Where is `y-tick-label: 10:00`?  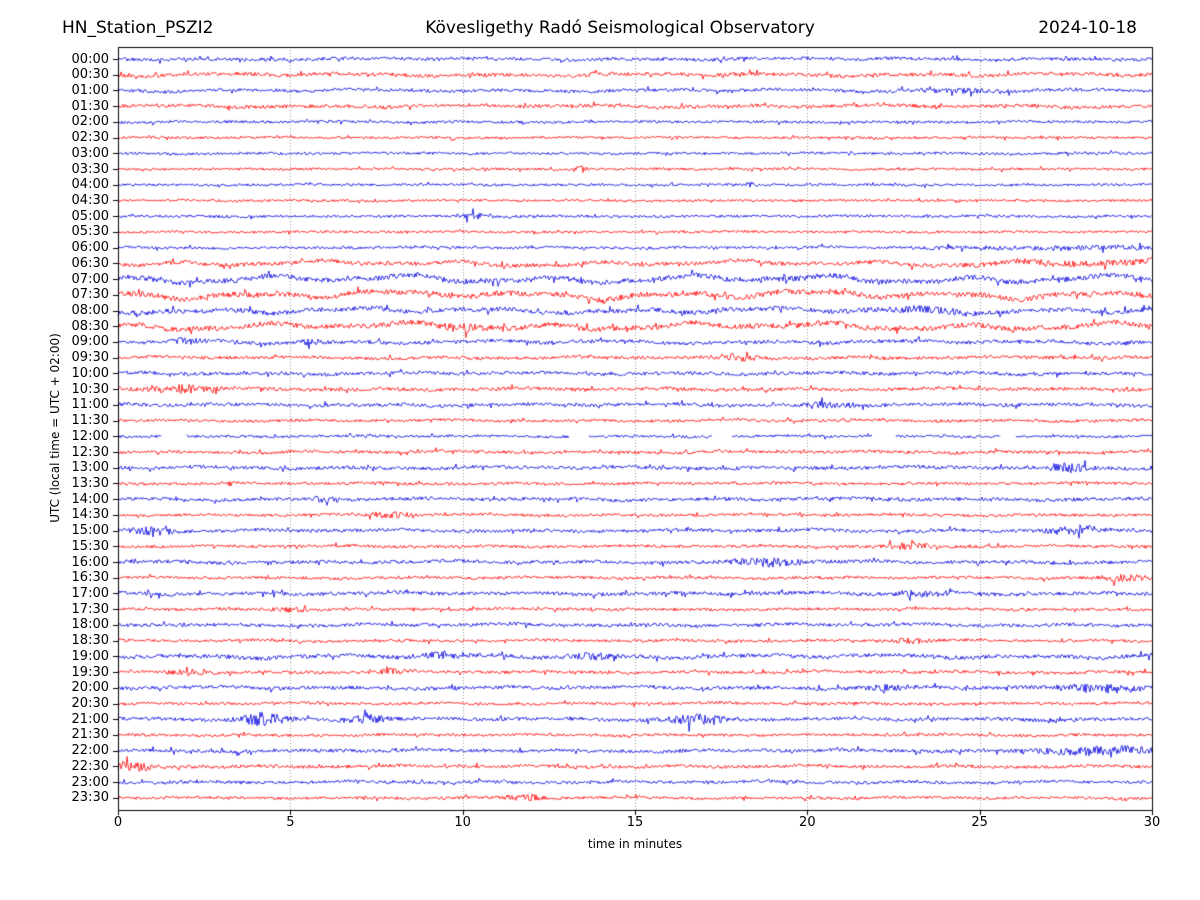
y-tick-label: 10:00 is located at coordinates (90, 373).